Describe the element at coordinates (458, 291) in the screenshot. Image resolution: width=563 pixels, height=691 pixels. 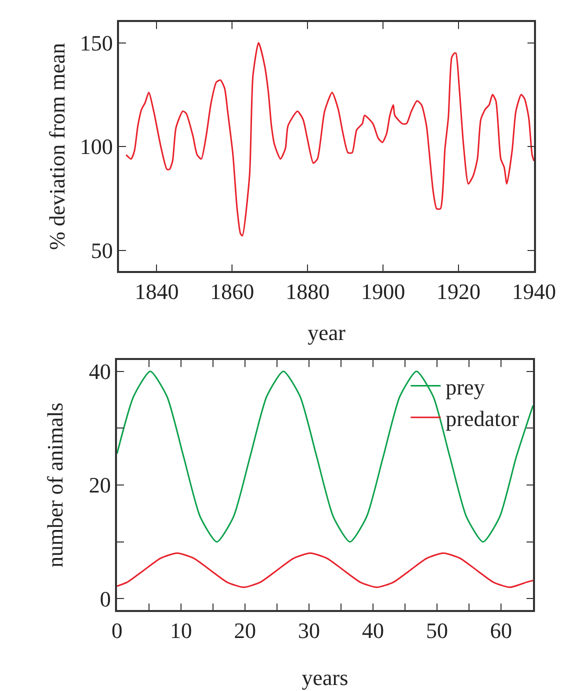
I see `x-tick-label: 1920` at that location.